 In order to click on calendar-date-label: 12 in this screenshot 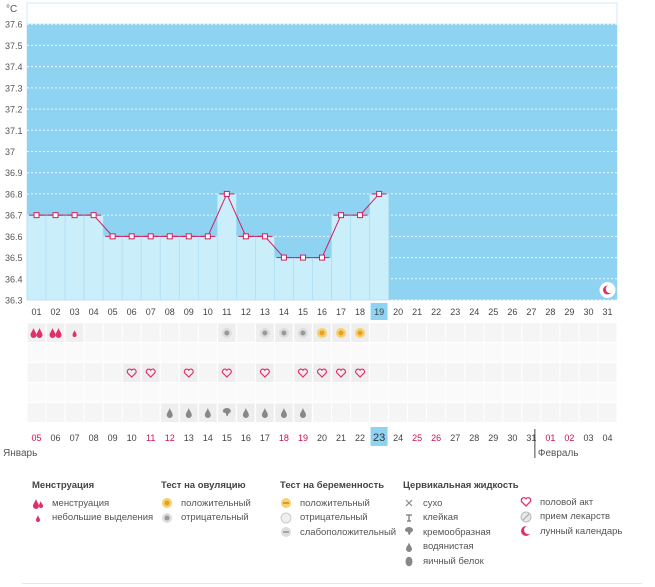, I will do `click(170, 438)`.